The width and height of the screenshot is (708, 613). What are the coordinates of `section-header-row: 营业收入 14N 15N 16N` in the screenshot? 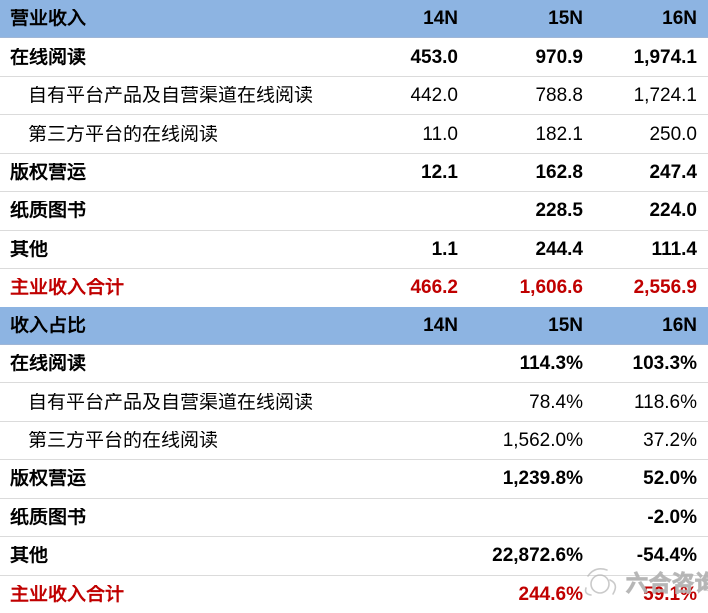 It's located at (354, 19).